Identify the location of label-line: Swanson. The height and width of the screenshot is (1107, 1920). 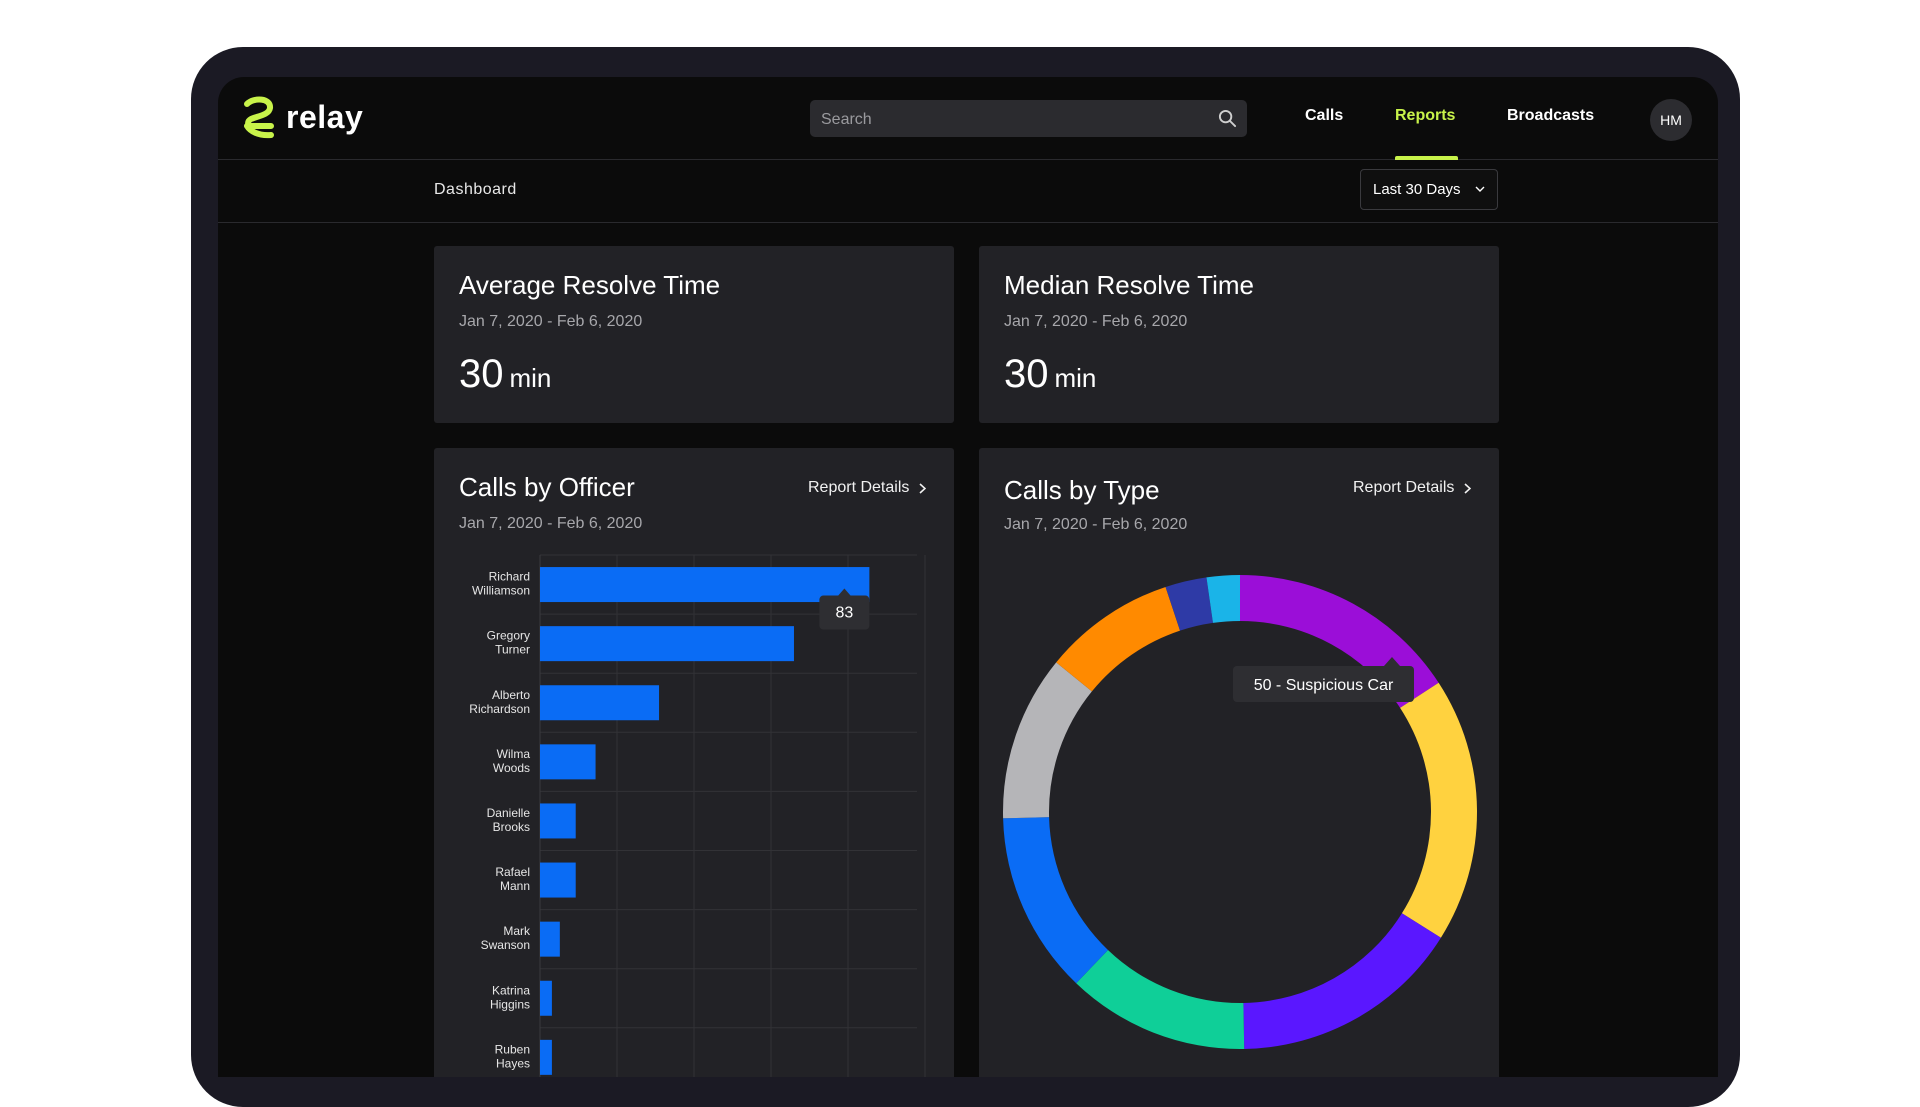
(505, 945).